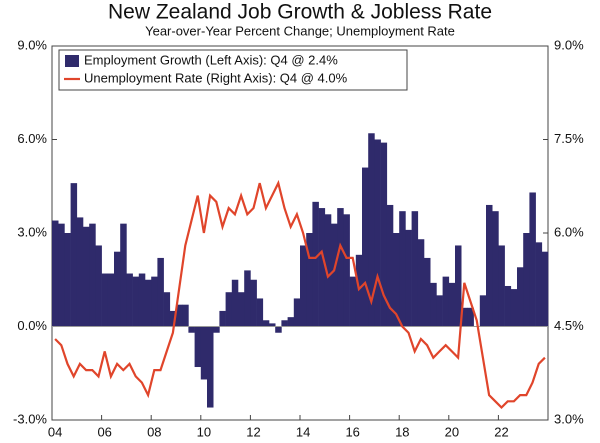 Image resolution: width=600 pixels, height=443 pixels. Describe the element at coordinates (32, 325) in the screenshot. I see `y-tick-label: 0.0%` at that location.